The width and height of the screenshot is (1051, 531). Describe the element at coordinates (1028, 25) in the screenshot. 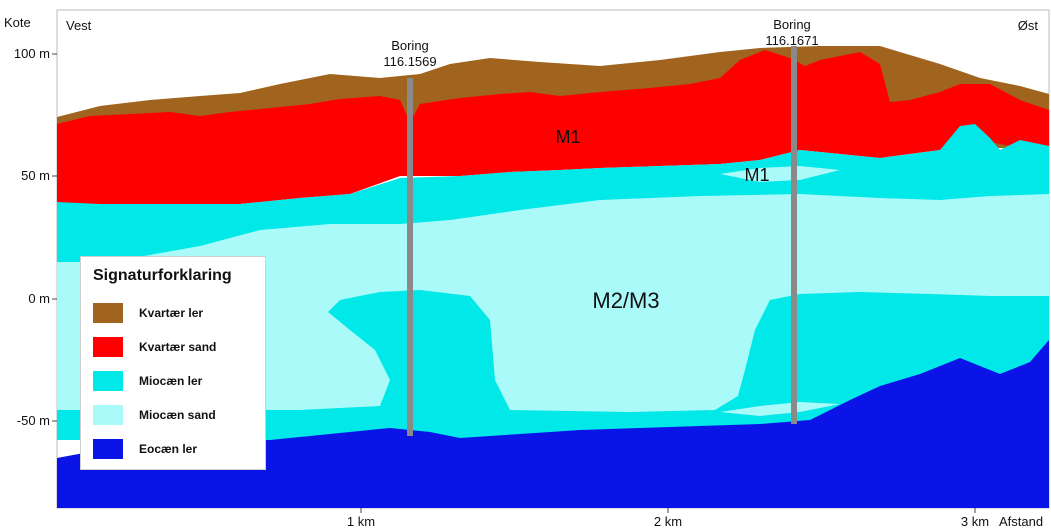

I see `corner-east: Øst` at that location.